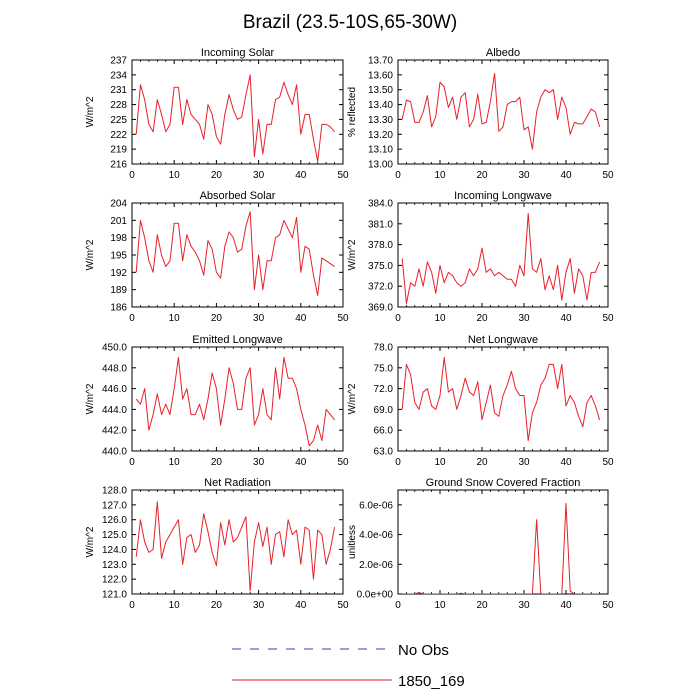 The height and width of the screenshot is (700, 700). Describe the element at coordinates (114, 505) in the screenshot. I see `y-tick-label: 127.0` at that location.